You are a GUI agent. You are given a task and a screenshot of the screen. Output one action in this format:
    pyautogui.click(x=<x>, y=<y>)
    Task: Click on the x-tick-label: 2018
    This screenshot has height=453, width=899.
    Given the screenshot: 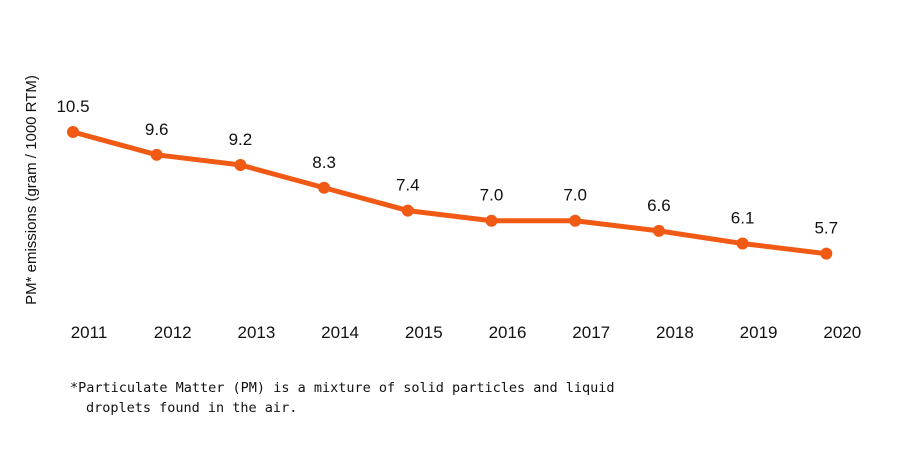 What is the action you would take?
    pyautogui.click(x=675, y=332)
    